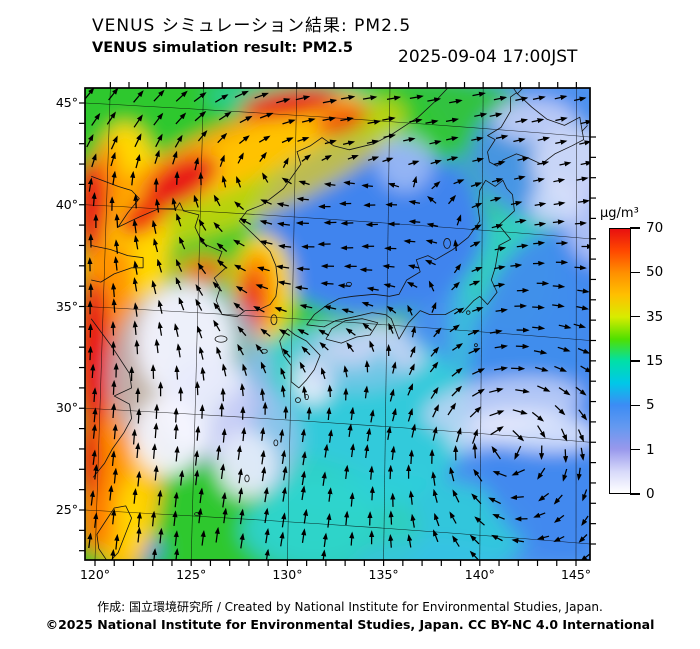 Image resolution: width=700 pixels, height=649 pixels. What do you see at coordinates (95, 574) in the screenshot?
I see `lon-tick-label: 120°` at bounding box center [95, 574].